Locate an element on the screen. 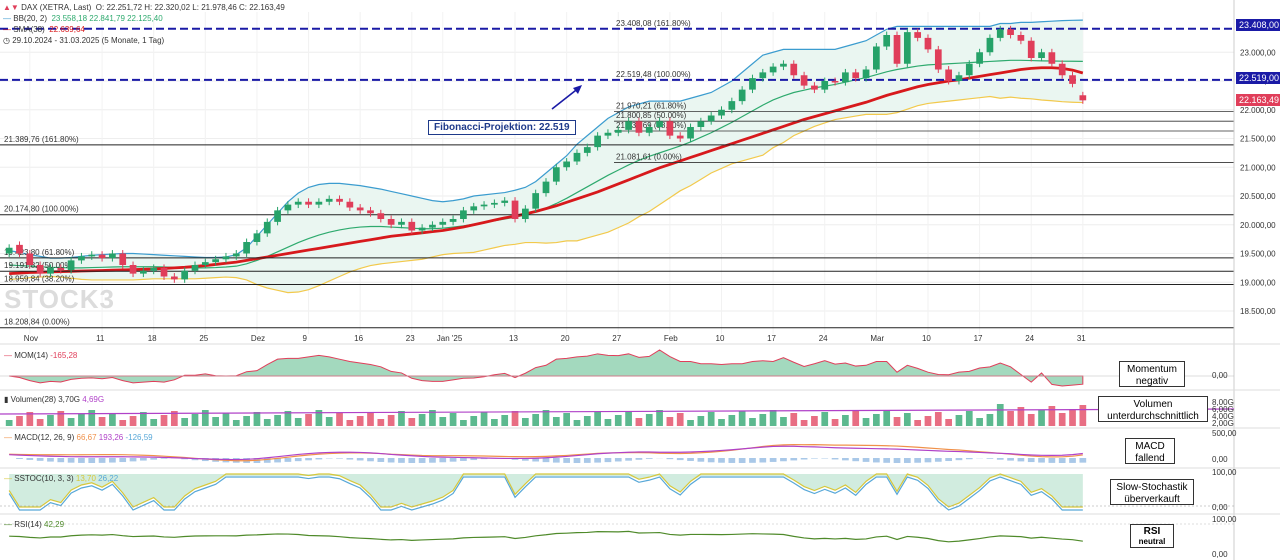 The height and width of the screenshot is (560, 1280). macd-value2: 193,26 is located at coordinates (111, 437).